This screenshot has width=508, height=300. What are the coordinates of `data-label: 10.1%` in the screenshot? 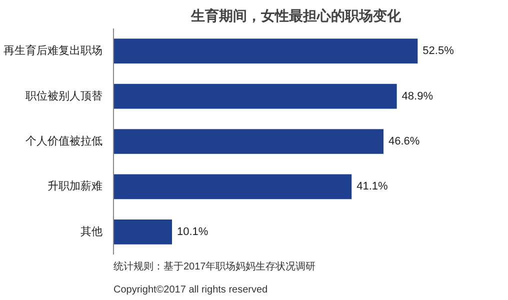 It's located at (192, 232).